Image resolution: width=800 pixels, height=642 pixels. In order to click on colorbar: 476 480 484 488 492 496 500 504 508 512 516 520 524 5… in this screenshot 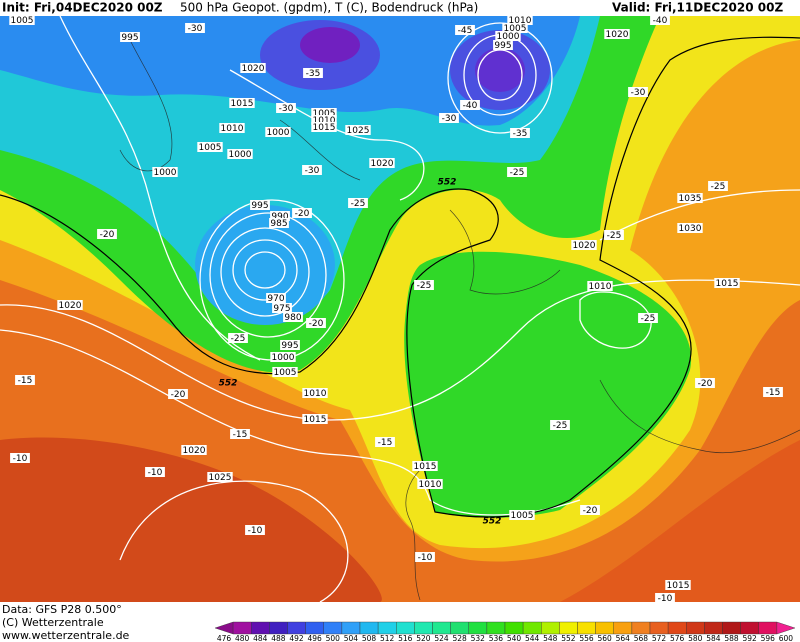, I will do `click(505, 631)`.